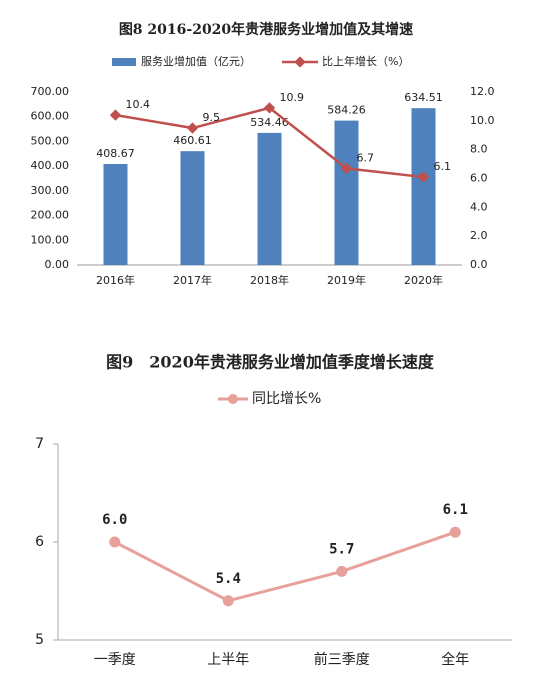 The image size is (533, 684). What do you see at coordinates (196, 61) in the screenshot?
I see `legend-label: 服务业增加值（亿元）` at bounding box center [196, 61].